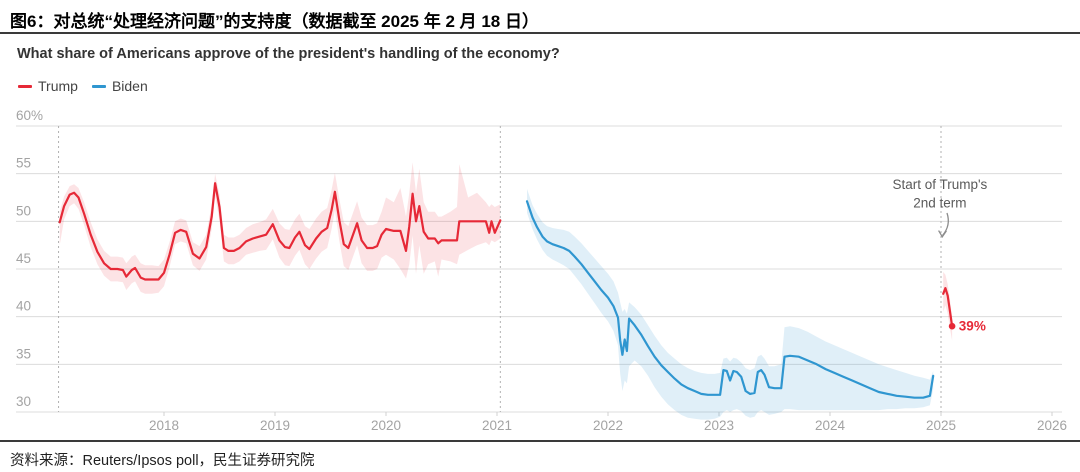  What do you see at coordinates (386, 425) in the screenshot?
I see `x-tick-label: 2020` at bounding box center [386, 425].